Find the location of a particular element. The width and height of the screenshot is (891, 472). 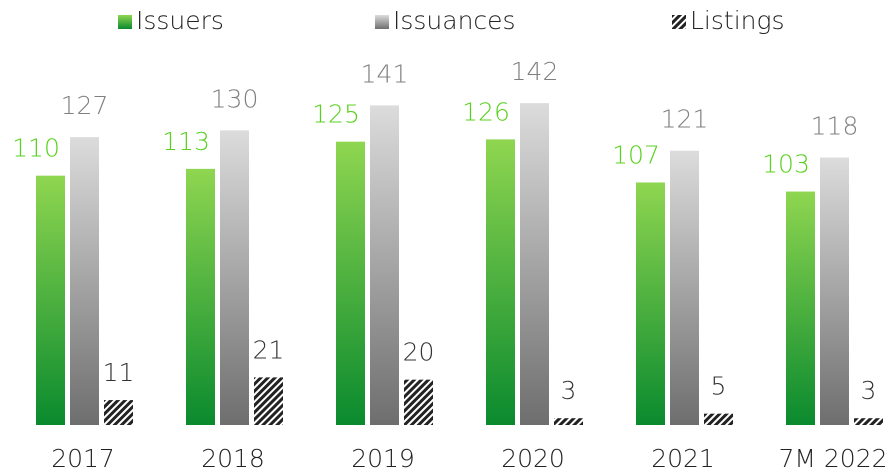

value-label: 118 is located at coordinates (835, 126).